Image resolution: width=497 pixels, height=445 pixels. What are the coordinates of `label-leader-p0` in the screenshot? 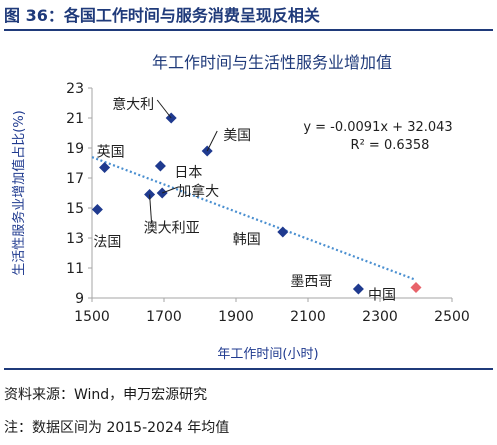 It's located at (164, 109).